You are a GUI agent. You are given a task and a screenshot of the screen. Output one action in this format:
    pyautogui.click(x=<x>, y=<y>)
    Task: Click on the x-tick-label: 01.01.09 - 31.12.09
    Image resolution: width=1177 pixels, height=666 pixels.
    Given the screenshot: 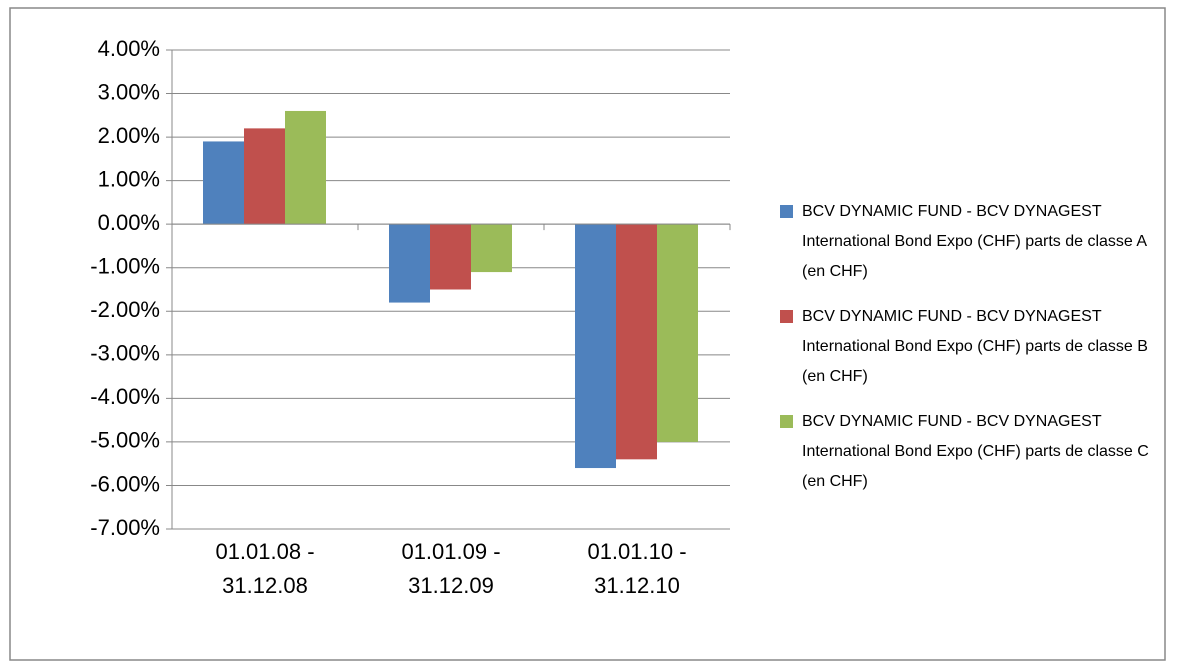 What is the action you would take?
    pyautogui.click(x=451, y=568)
    